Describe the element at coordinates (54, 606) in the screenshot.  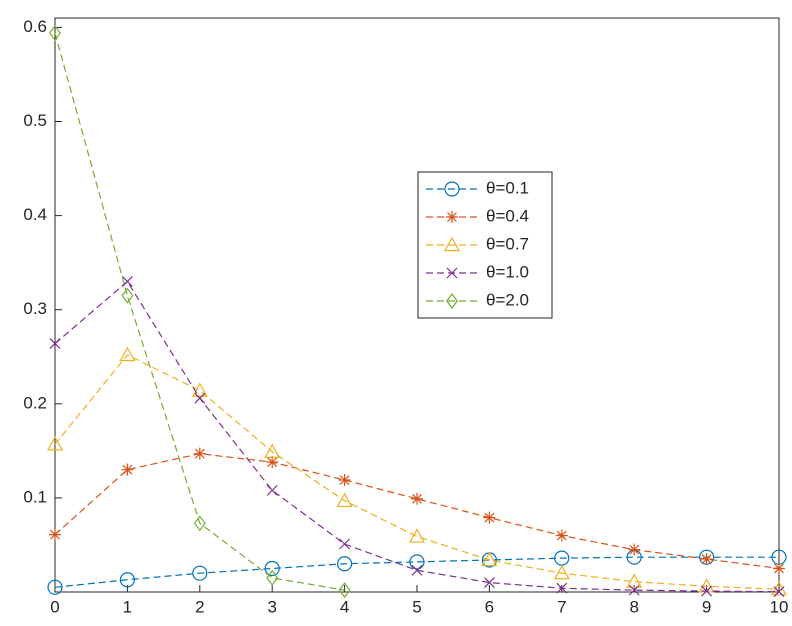
I see `x-tick-label: 0` at that location.